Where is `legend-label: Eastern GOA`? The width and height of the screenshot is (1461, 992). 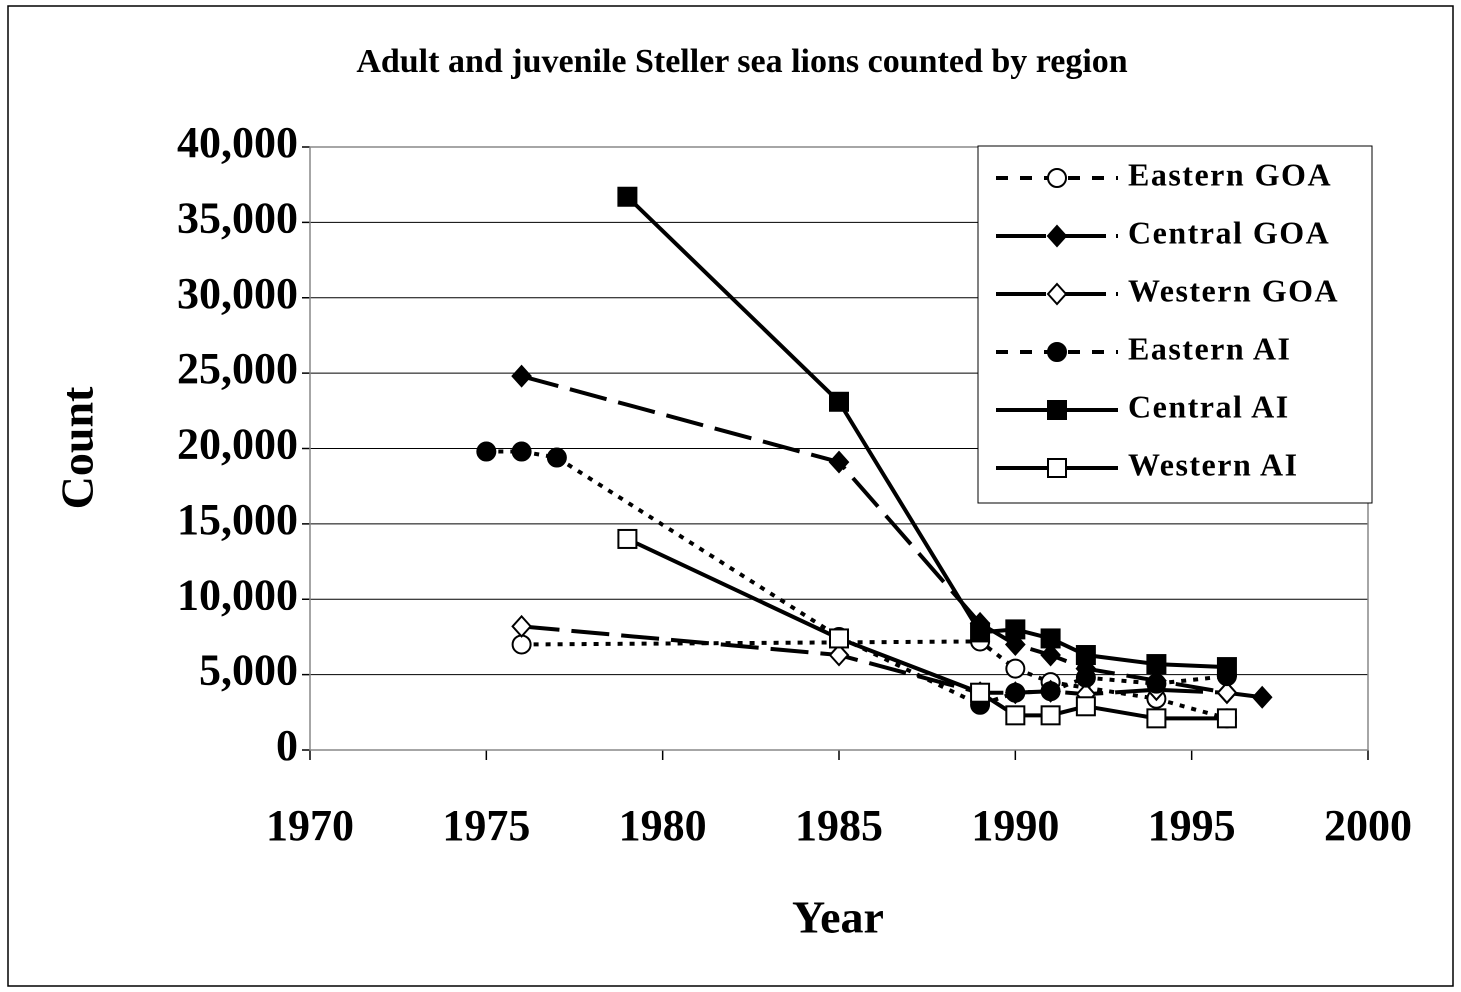
legend-label: Eastern GOA is located at coordinates (1230, 174).